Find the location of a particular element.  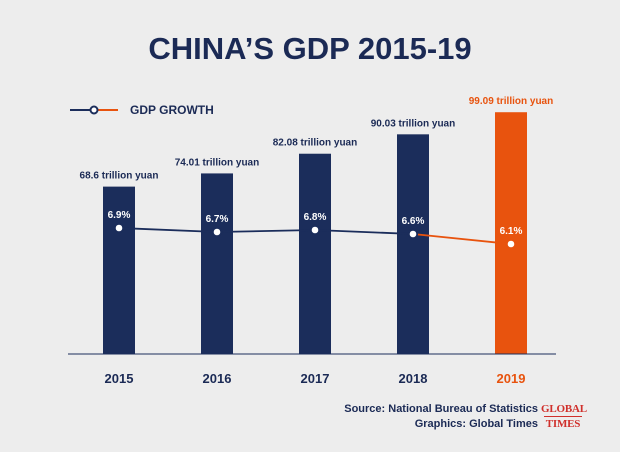

graphics-credit: Graphics: Global Times is located at coordinates (476, 424).